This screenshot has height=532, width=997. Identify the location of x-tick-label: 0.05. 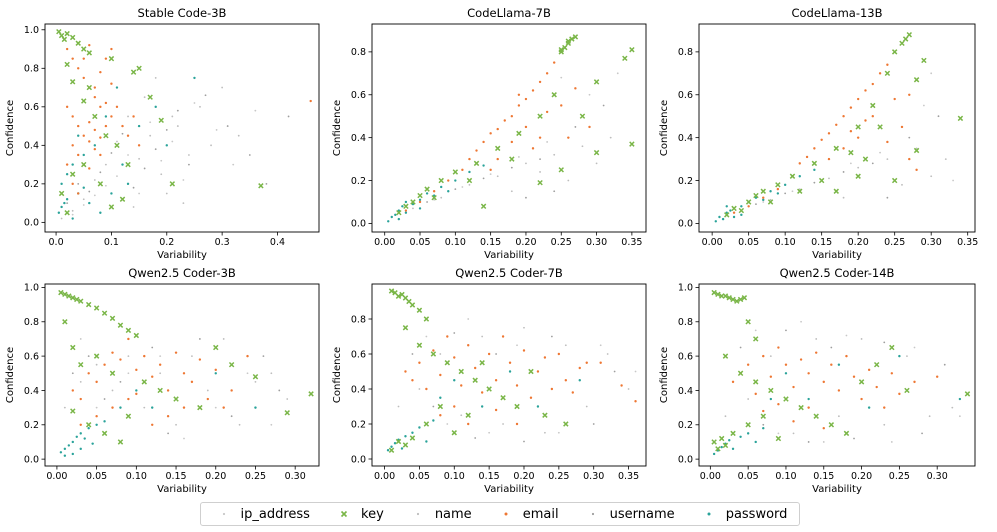
(748, 242).